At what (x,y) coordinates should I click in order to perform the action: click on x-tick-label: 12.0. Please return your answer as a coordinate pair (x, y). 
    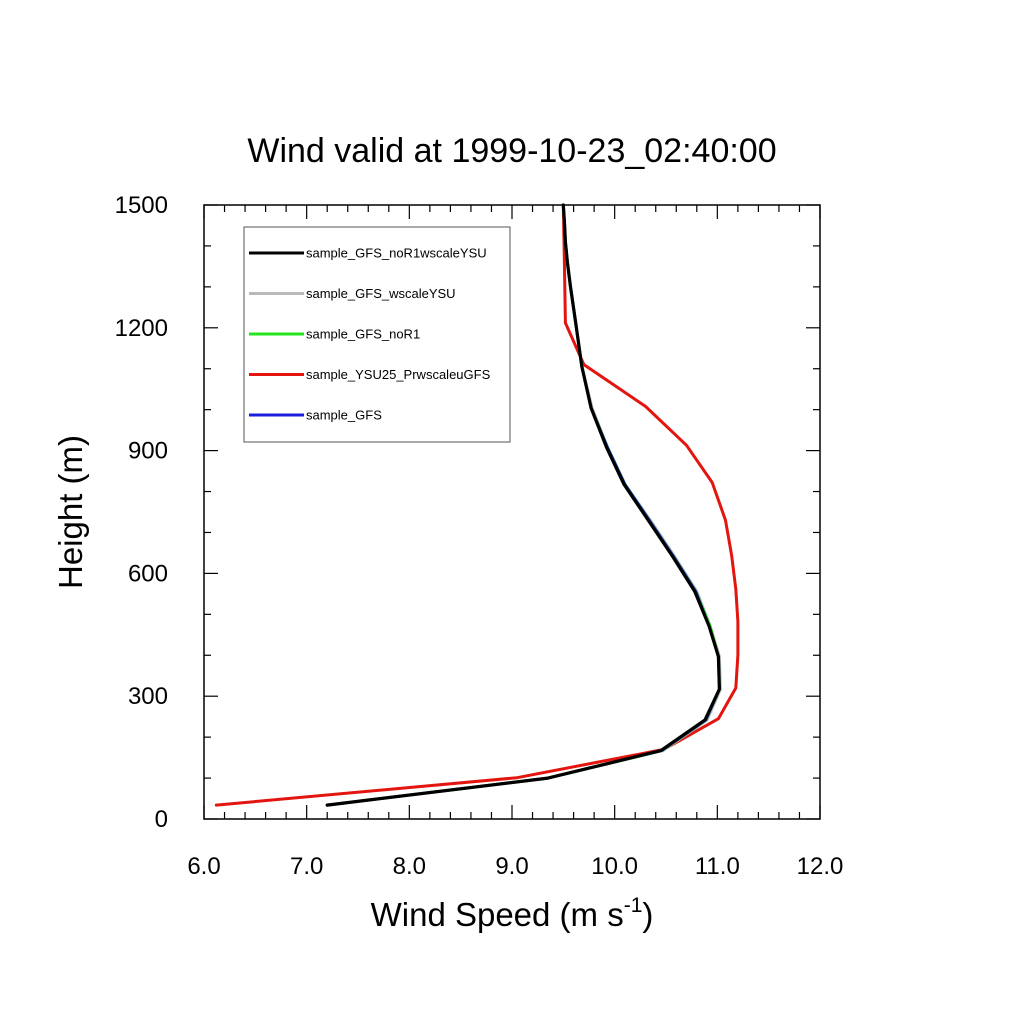
    Looking at the image, I should click on (820, 866).